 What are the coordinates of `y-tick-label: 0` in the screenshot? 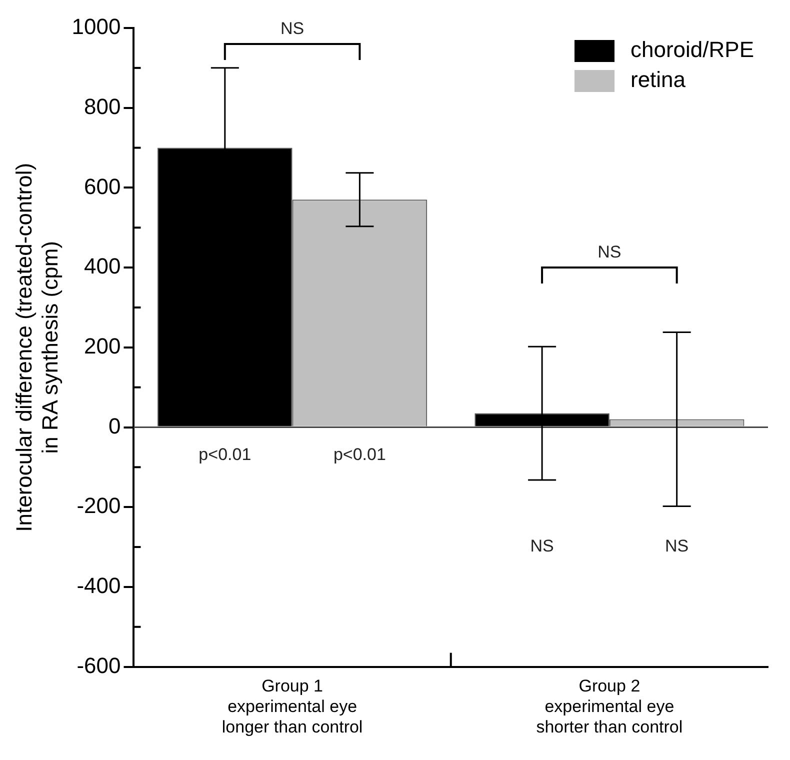 It's located at (114, 425).